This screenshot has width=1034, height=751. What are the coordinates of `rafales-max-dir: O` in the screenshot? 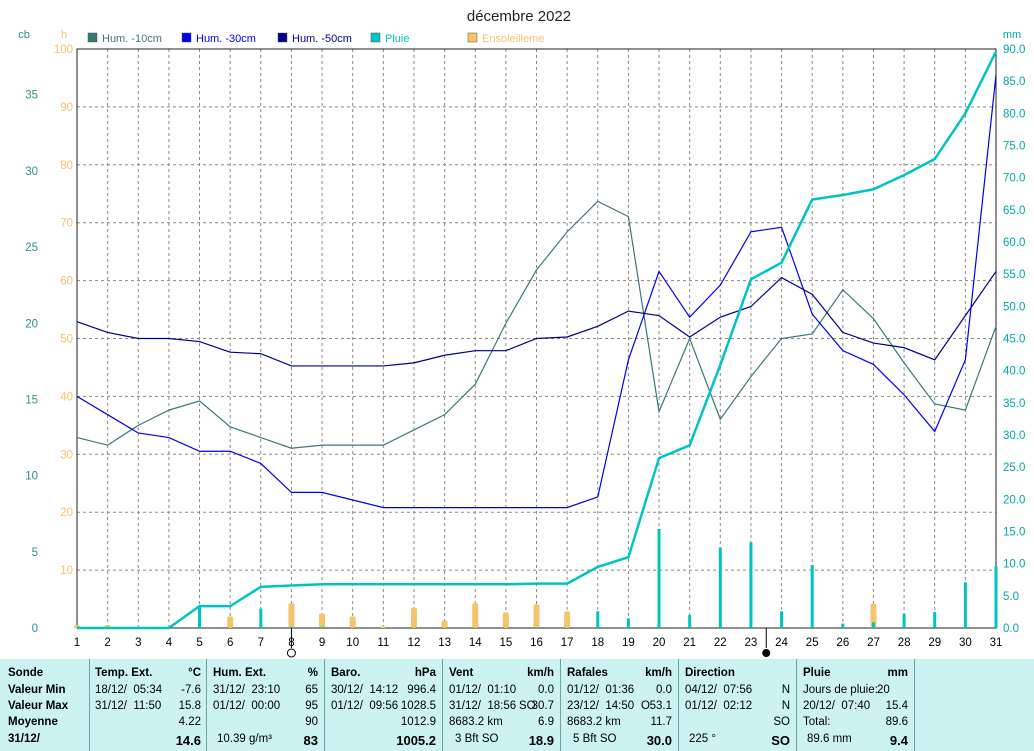 It's located at (645, 706).